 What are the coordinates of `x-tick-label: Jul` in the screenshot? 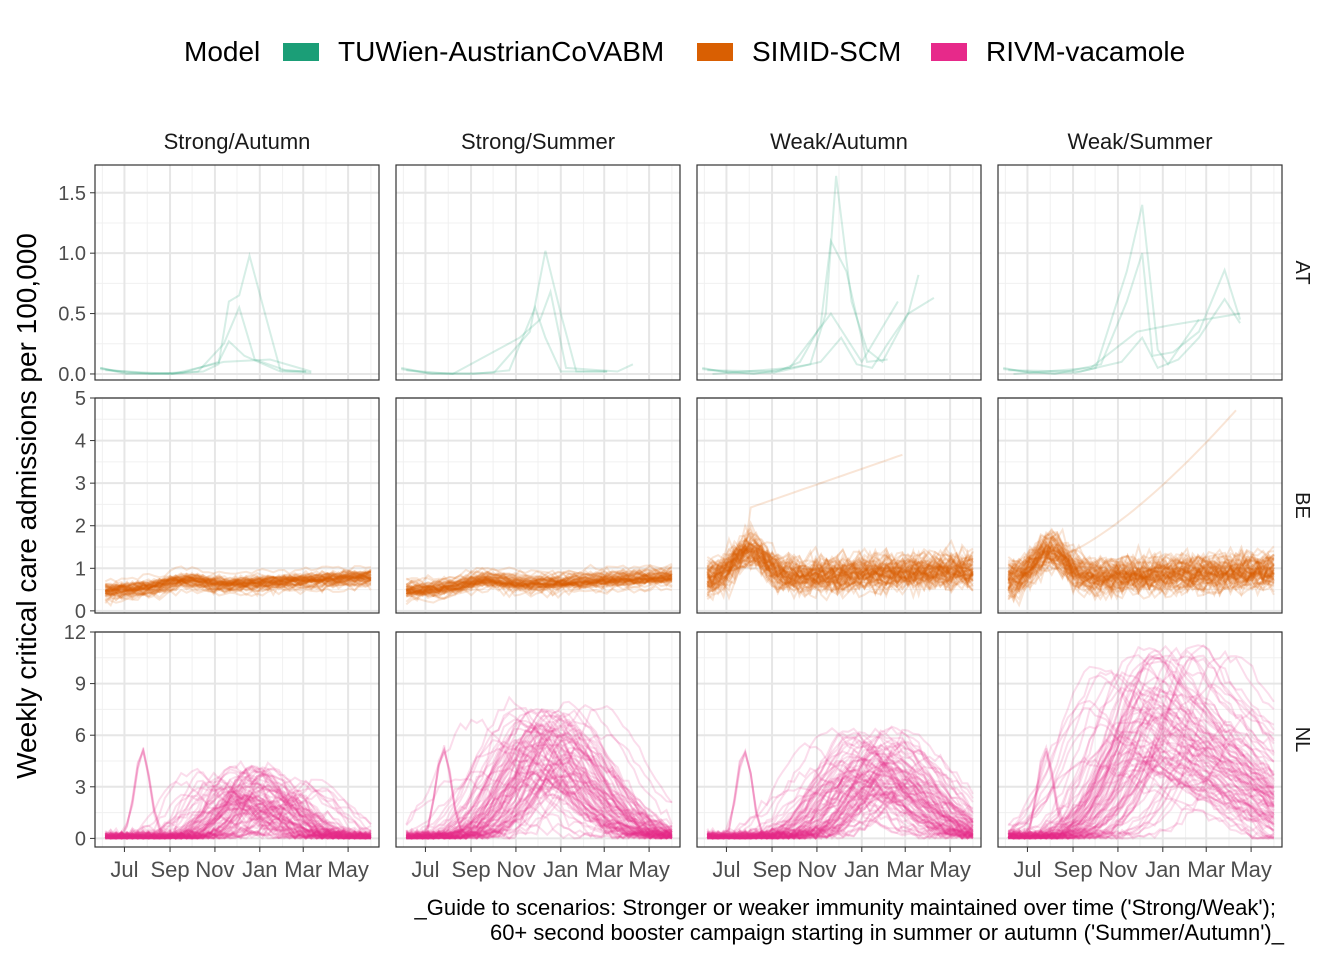 It's located at (1027, 869).